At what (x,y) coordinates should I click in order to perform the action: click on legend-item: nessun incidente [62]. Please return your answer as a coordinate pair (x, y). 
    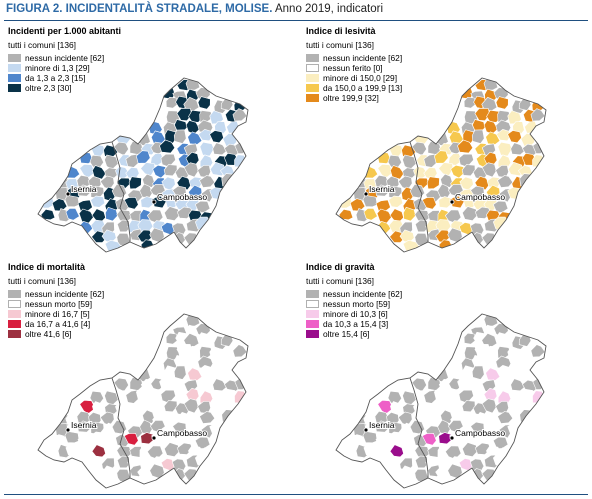
    Looking at the image, I should click on (354, 294).